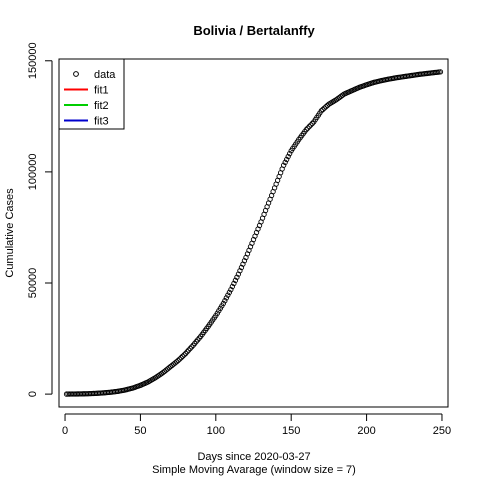 Image resolution: width=480 pixels, height=480 pixels. I want to click on x-tick-label: 150, so click(291, 431).